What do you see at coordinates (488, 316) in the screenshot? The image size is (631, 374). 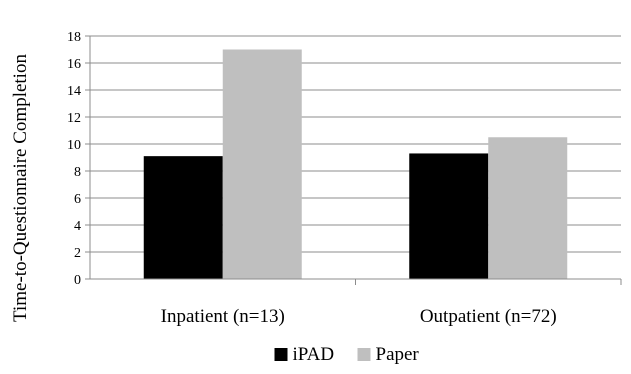 I see `x-category-label: Outpatient (n=72)` at bounding box center [488, 316].